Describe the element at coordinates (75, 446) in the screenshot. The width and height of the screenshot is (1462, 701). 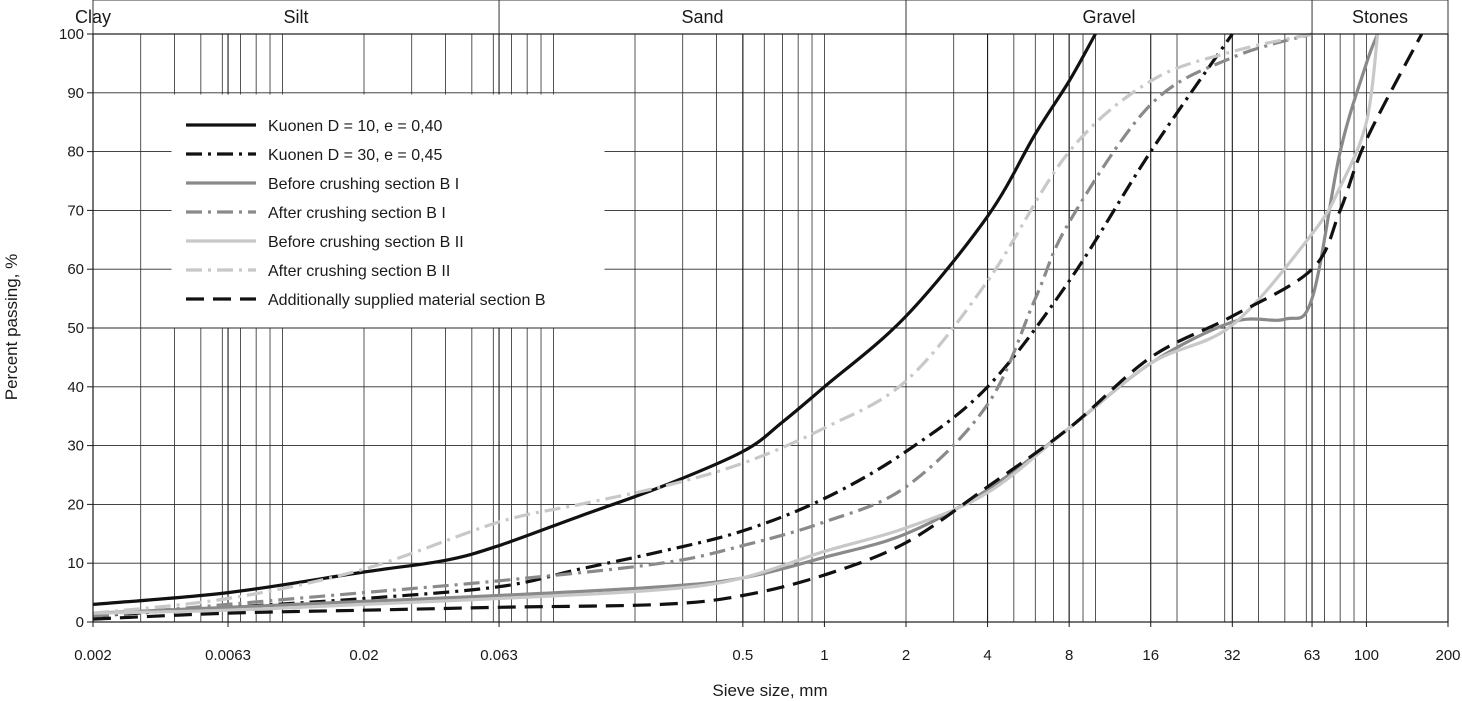
I see `y-tick-label: 30` at that location.